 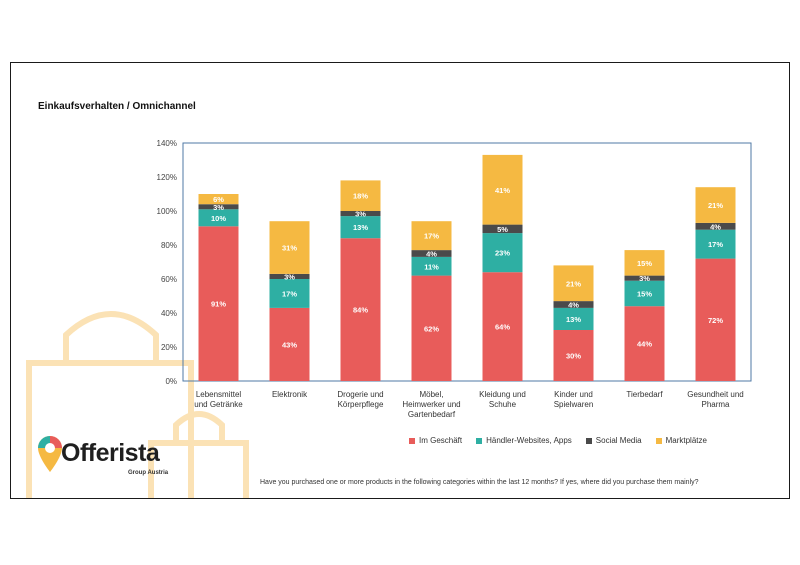 I want to click on category-label: Kleidung und, so click(x=502, y=394).